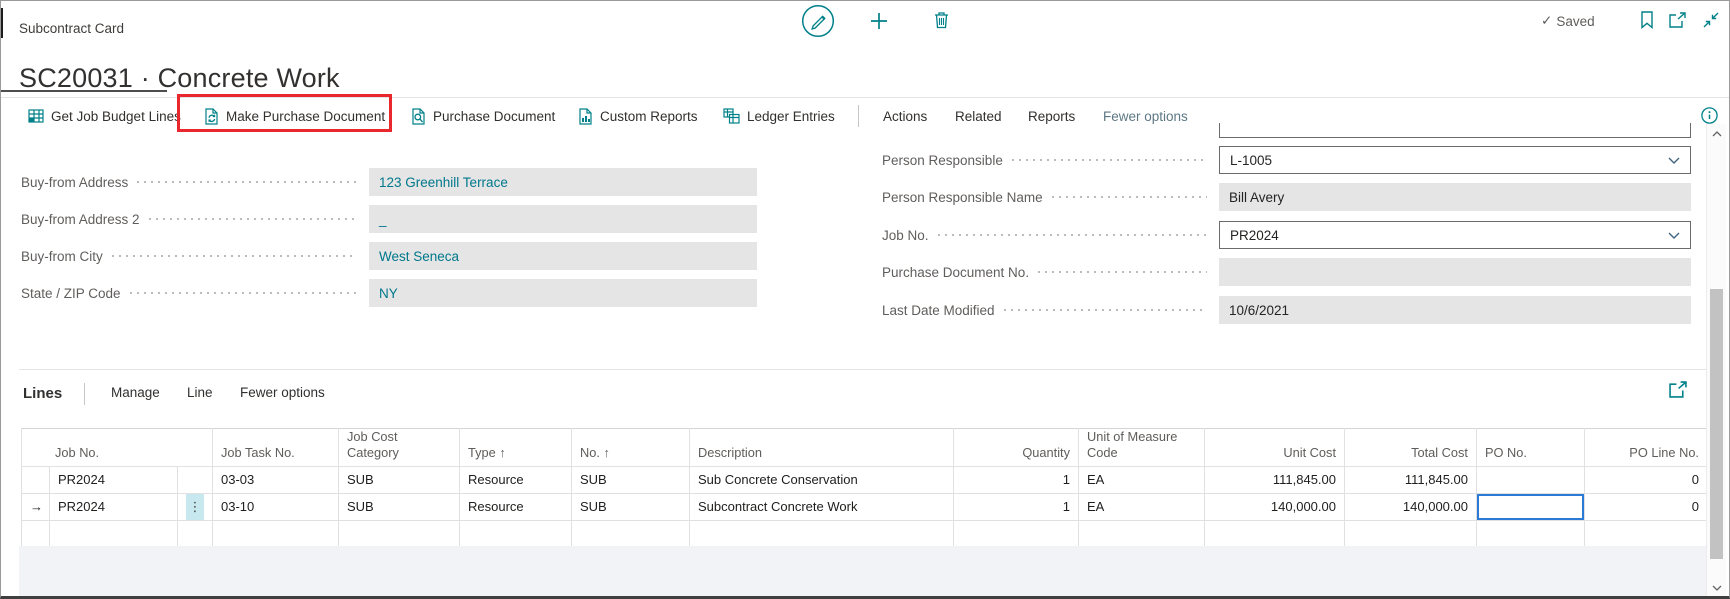 The height and width of the screenshot is (599, 1730). I want to click on report-chart-icon, so click(585, 116).